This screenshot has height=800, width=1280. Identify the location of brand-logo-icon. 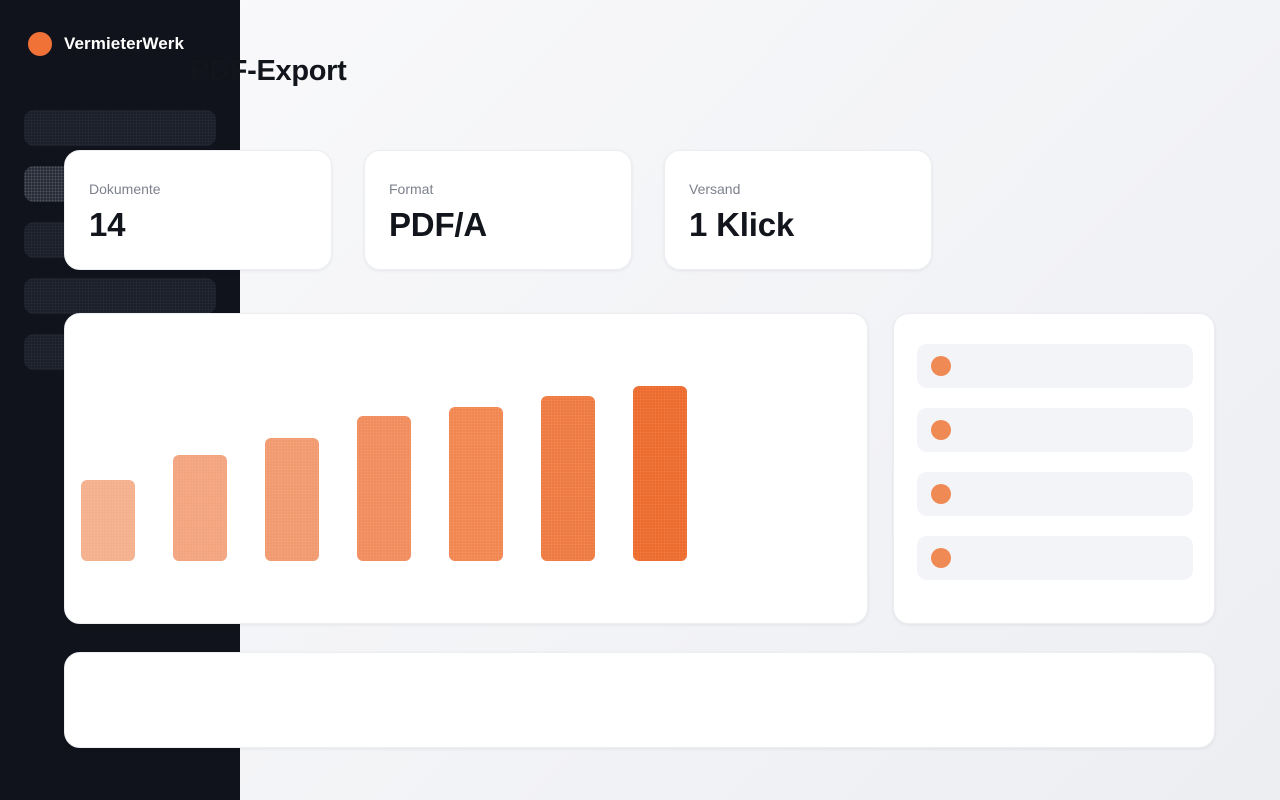
(40, 44).